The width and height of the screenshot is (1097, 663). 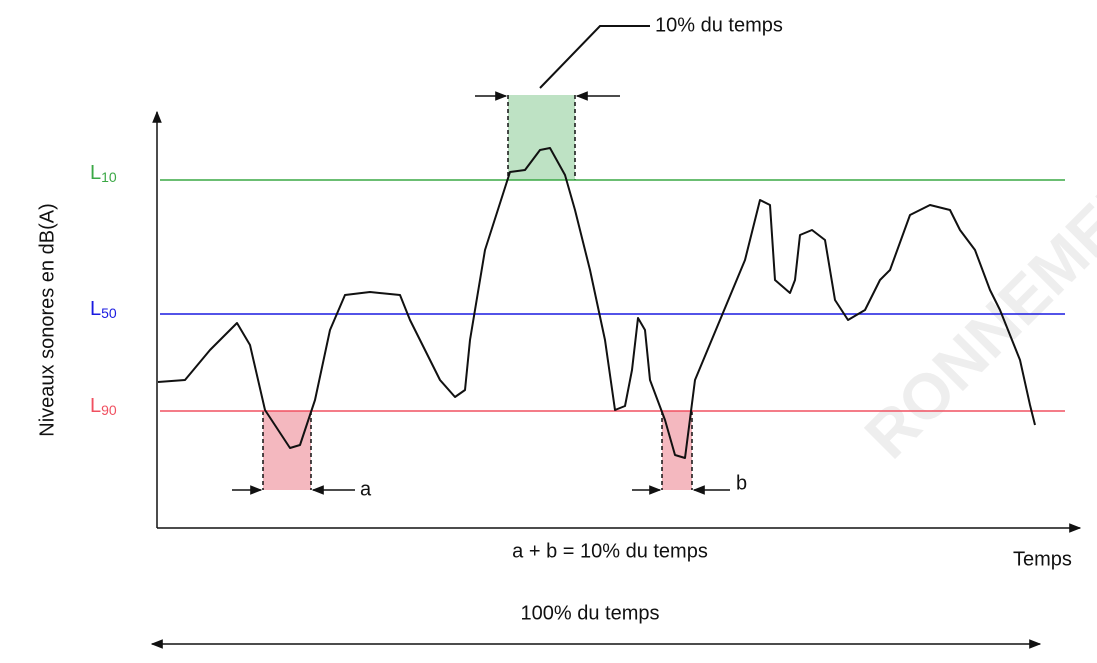 What do you see at coordinates (741, 483) in the screenshot?
I see `label-b: b` at bounding box center [741, 483].